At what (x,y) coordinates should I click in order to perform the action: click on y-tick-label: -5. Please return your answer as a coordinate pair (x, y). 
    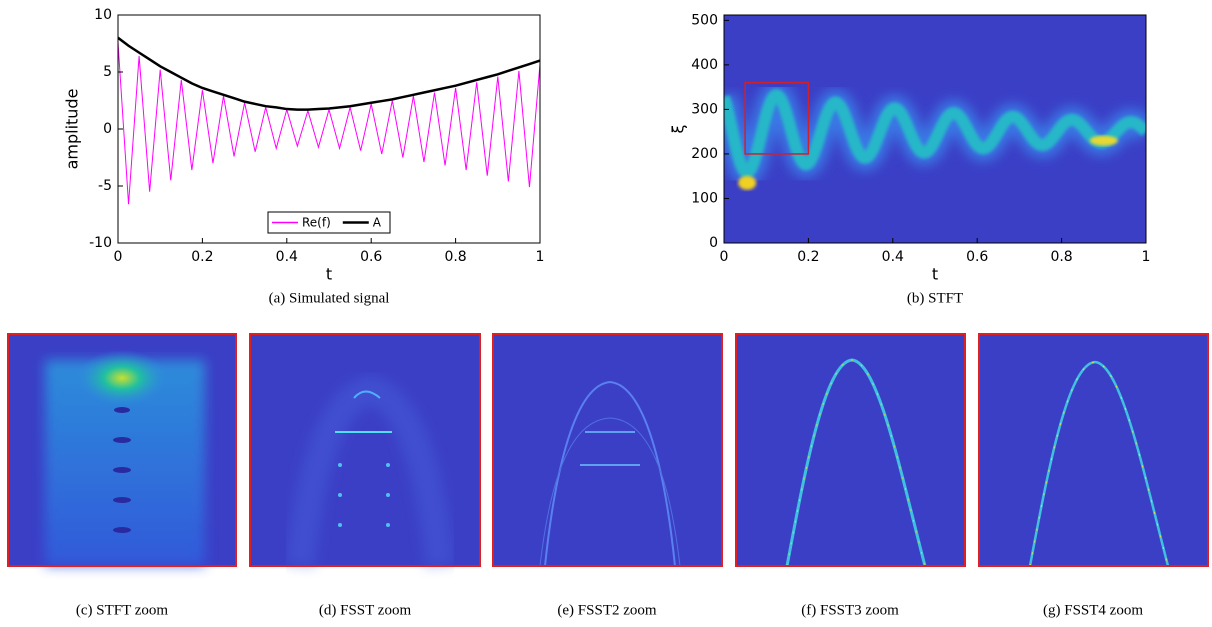
    Looking at the image, I should click on (105, 186).